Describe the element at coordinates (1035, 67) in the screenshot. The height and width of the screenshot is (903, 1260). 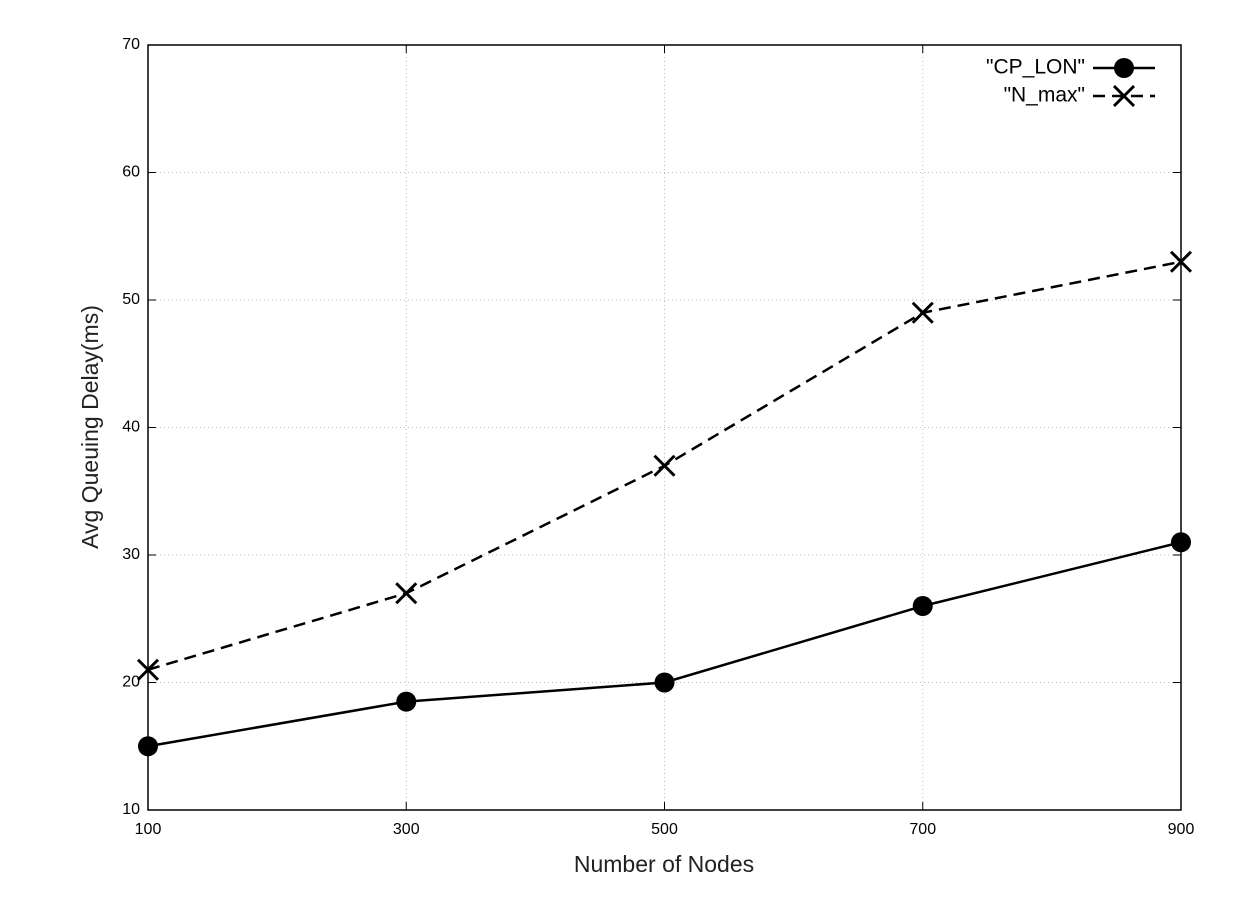
I see `legend-label: "CP_LON"` at that location.